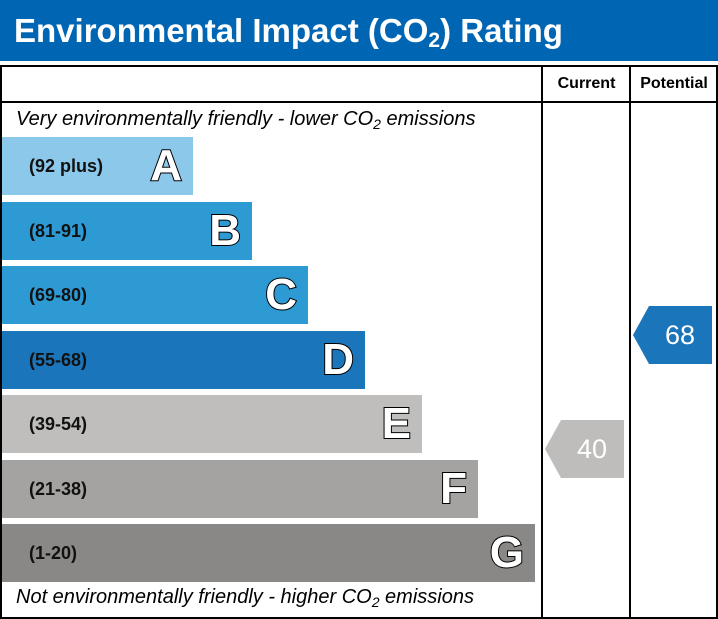 The image size is (718, 619). I want to click on band-letter: G, so click(507, 552).